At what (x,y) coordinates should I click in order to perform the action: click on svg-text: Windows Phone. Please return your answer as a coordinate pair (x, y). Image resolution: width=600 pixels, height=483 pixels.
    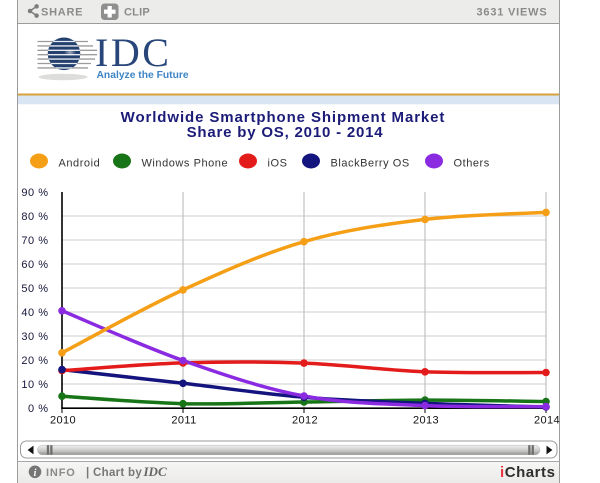
    Looking at the image, I should click on (185, 163).